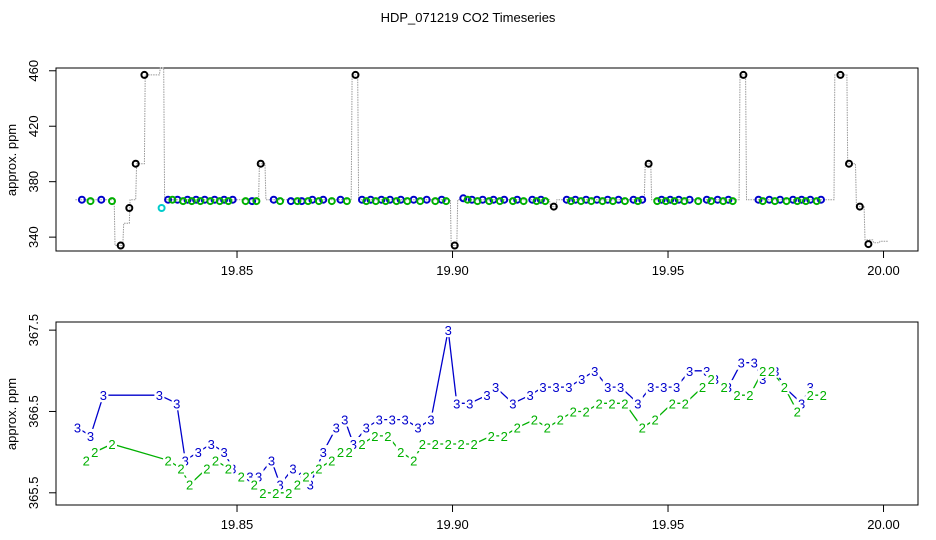 This screenshot has height=540, width=936. I want to click on x-tick-label: 19.90, so click(452, 524).